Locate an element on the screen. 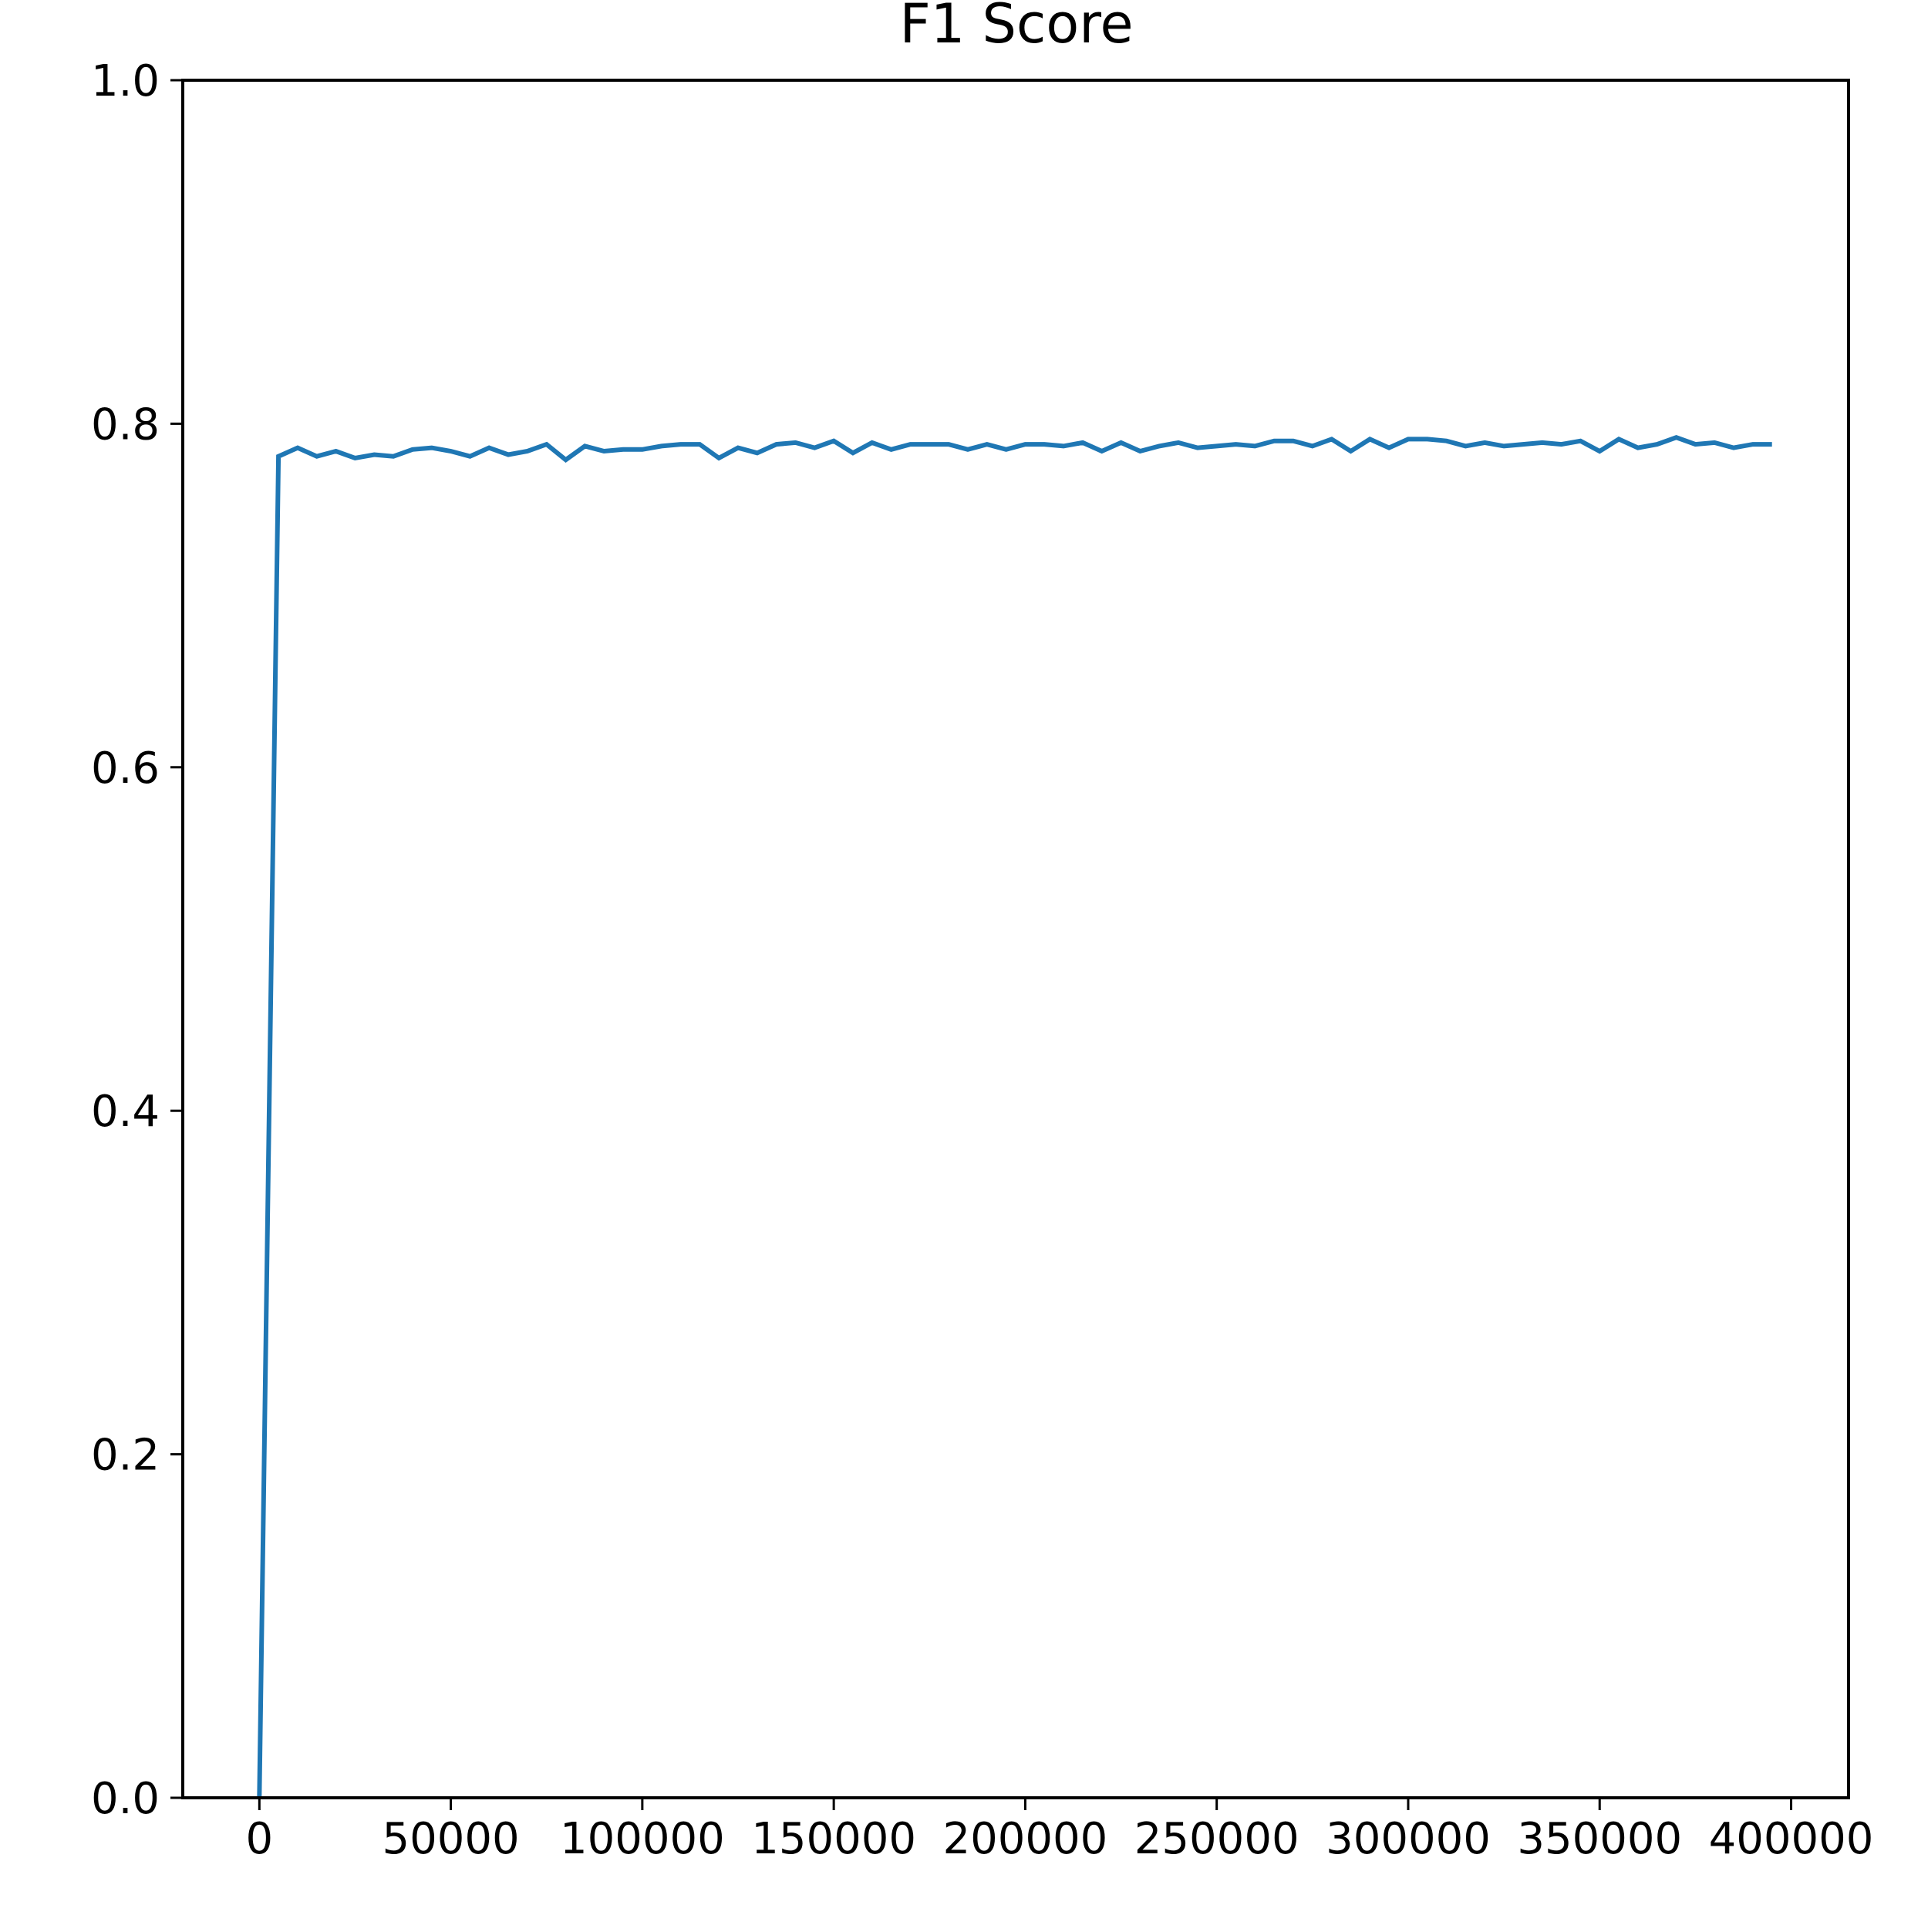  y-tick-label: 0.2 is located at coordinates (126, 1456).